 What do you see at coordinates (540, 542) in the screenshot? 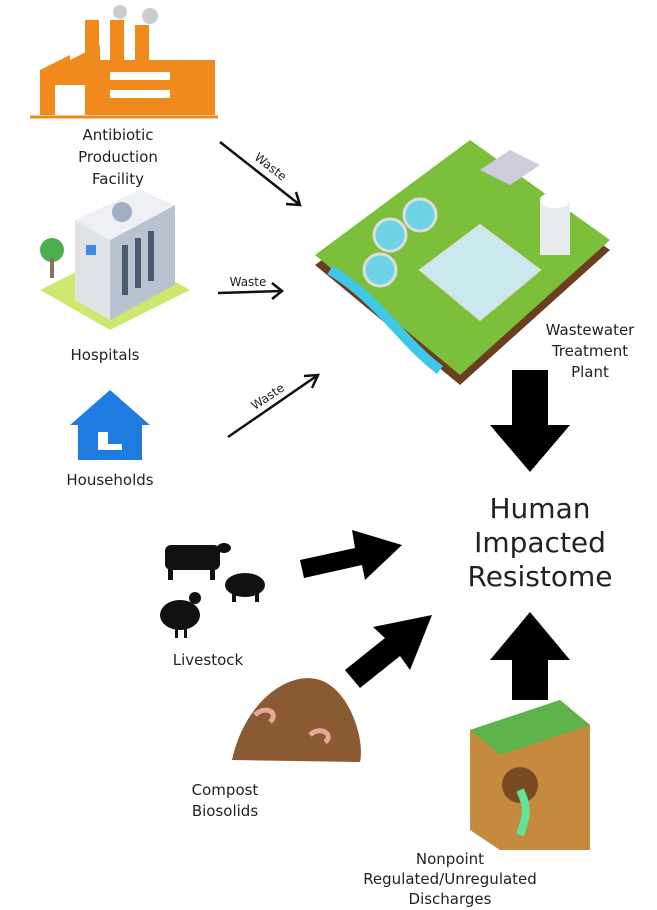
I see `center-label: Impacted` at bounding box center [540, 542].